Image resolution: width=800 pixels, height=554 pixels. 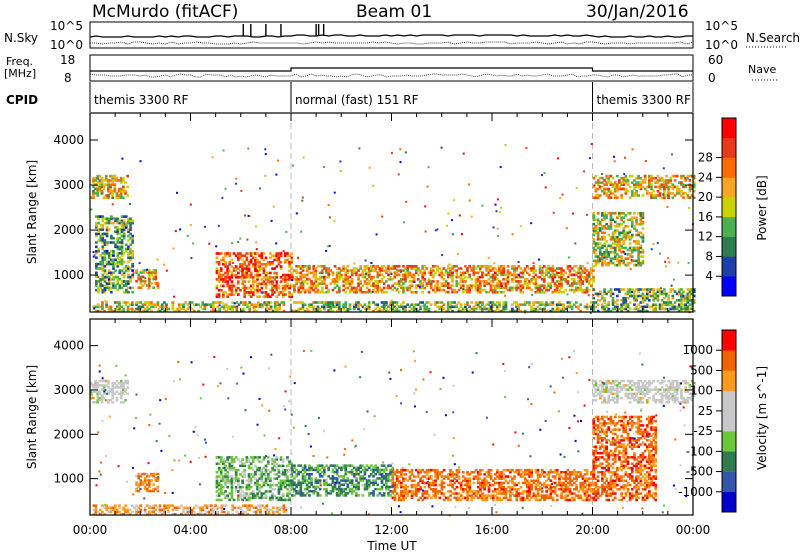 What do you see at coordinates (705, 411) in the screenshot?
I see `colorbar-tick-label: 25` at bounding box center [705, 411].